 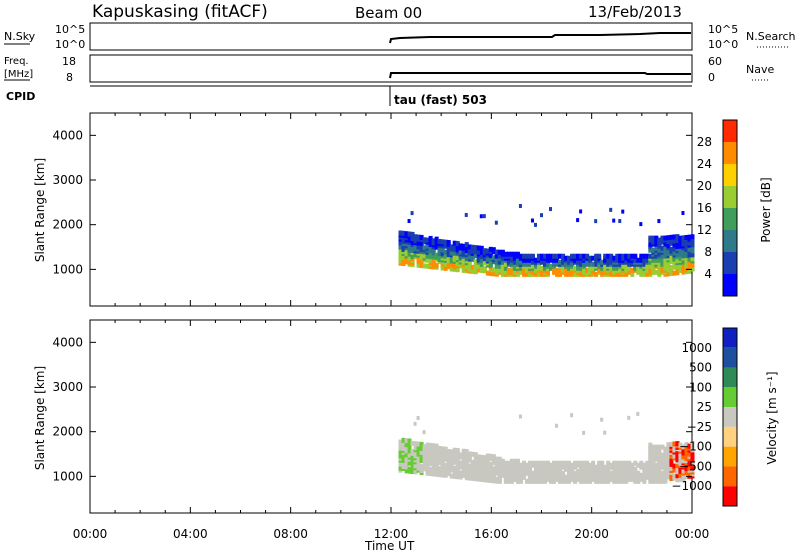 What do you see at coordinates (389, 69) in the screenshot?
I see `freq-panel: Freq. [MHz] 18 8 60 0 Nave` at bounding box center [389, 69].